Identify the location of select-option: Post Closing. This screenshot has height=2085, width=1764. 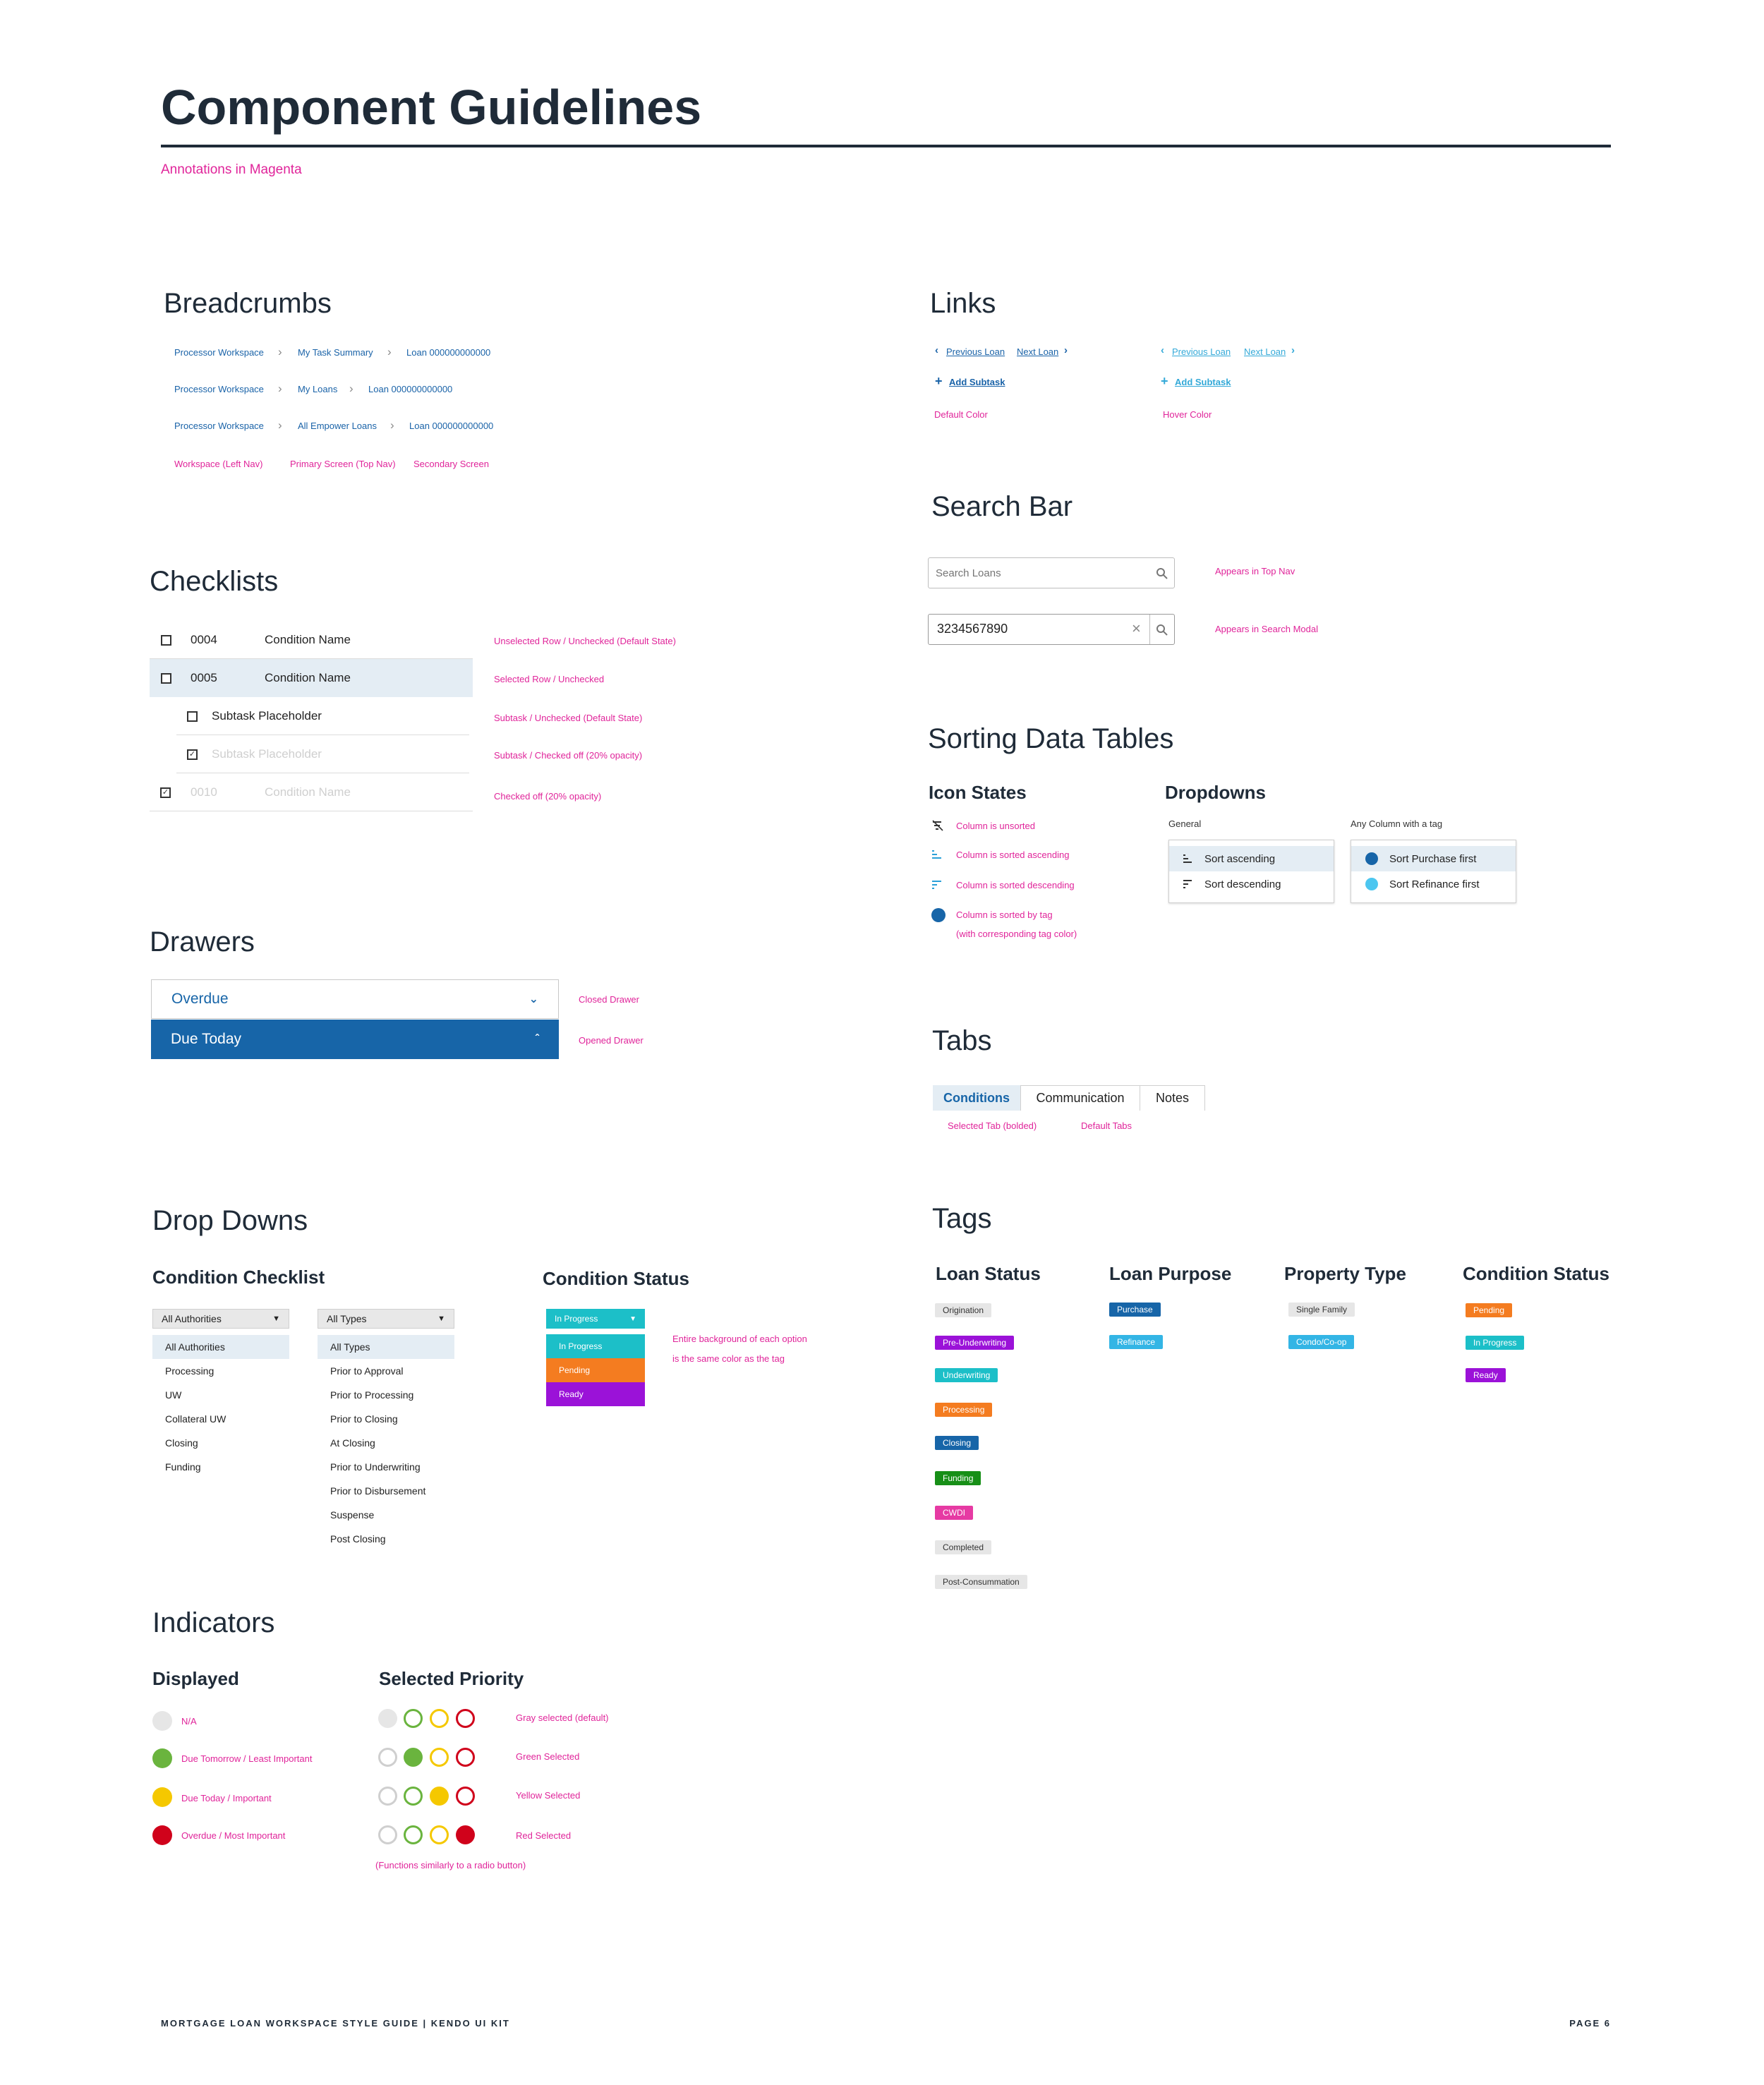
(358, 1539).